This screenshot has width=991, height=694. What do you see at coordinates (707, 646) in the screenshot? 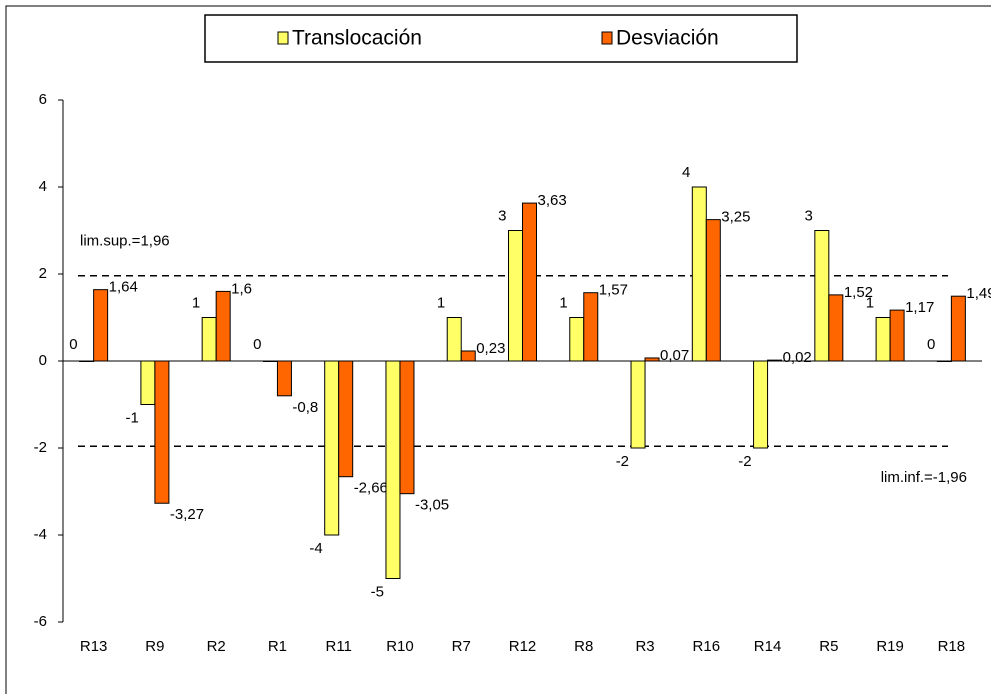
I see `x-tick-label: R16` at bounding box center [707, 646].